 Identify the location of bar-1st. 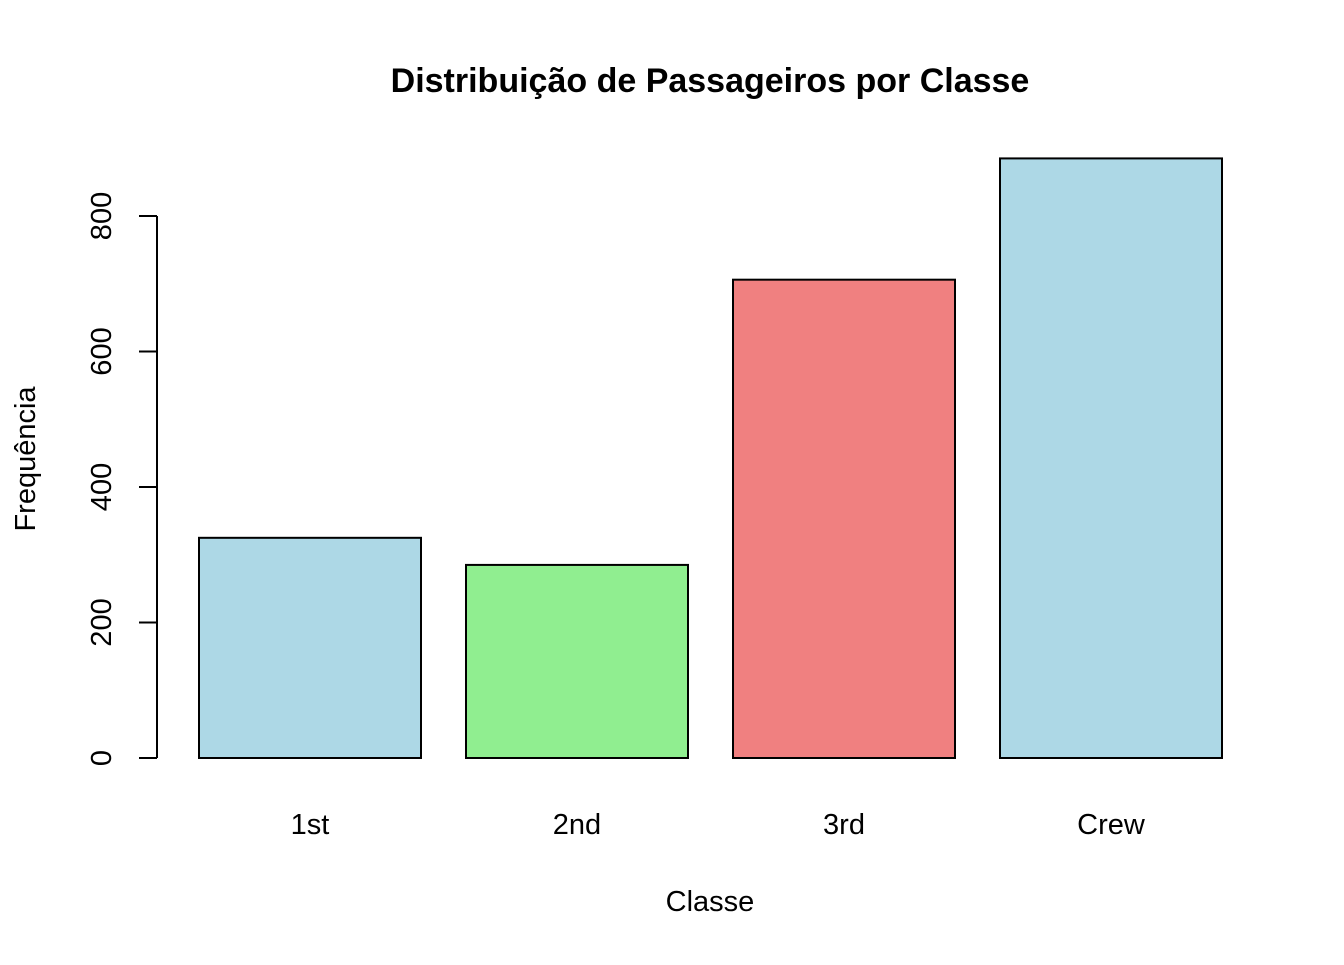
(310, 647).